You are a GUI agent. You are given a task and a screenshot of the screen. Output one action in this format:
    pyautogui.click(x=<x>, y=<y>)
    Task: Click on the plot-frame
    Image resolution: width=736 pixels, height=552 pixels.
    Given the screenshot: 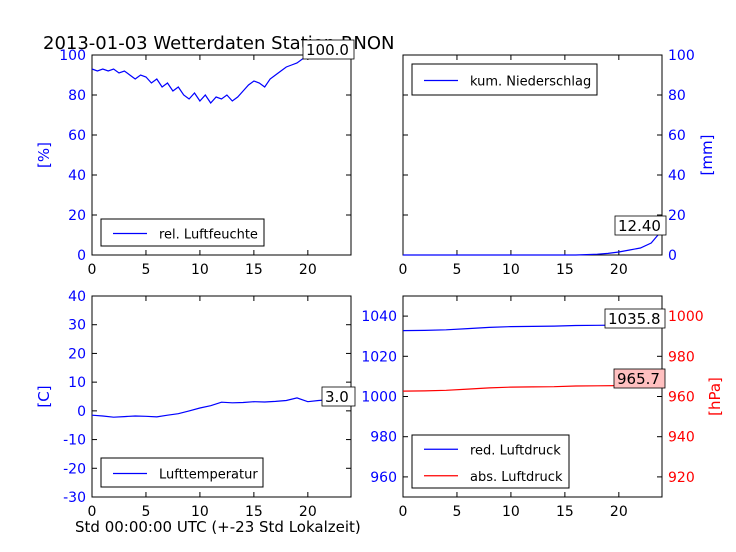 What is the action you would take?
    pyautogui.click(x=221, y=155)
    